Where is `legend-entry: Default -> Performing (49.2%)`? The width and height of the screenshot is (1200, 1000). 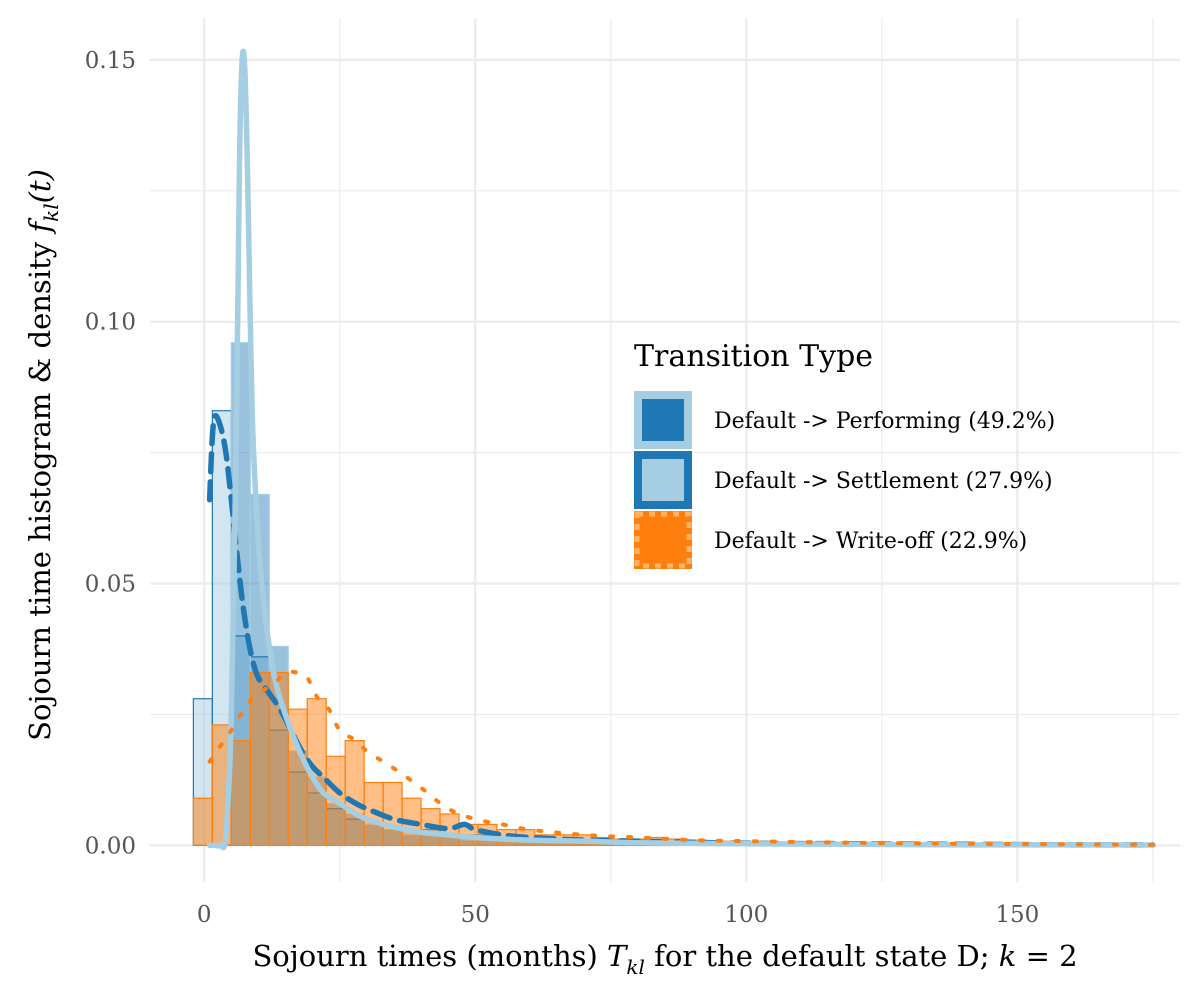
legend-entry: Default -> Performing (49.2%) is located at coordinates (844, 420).